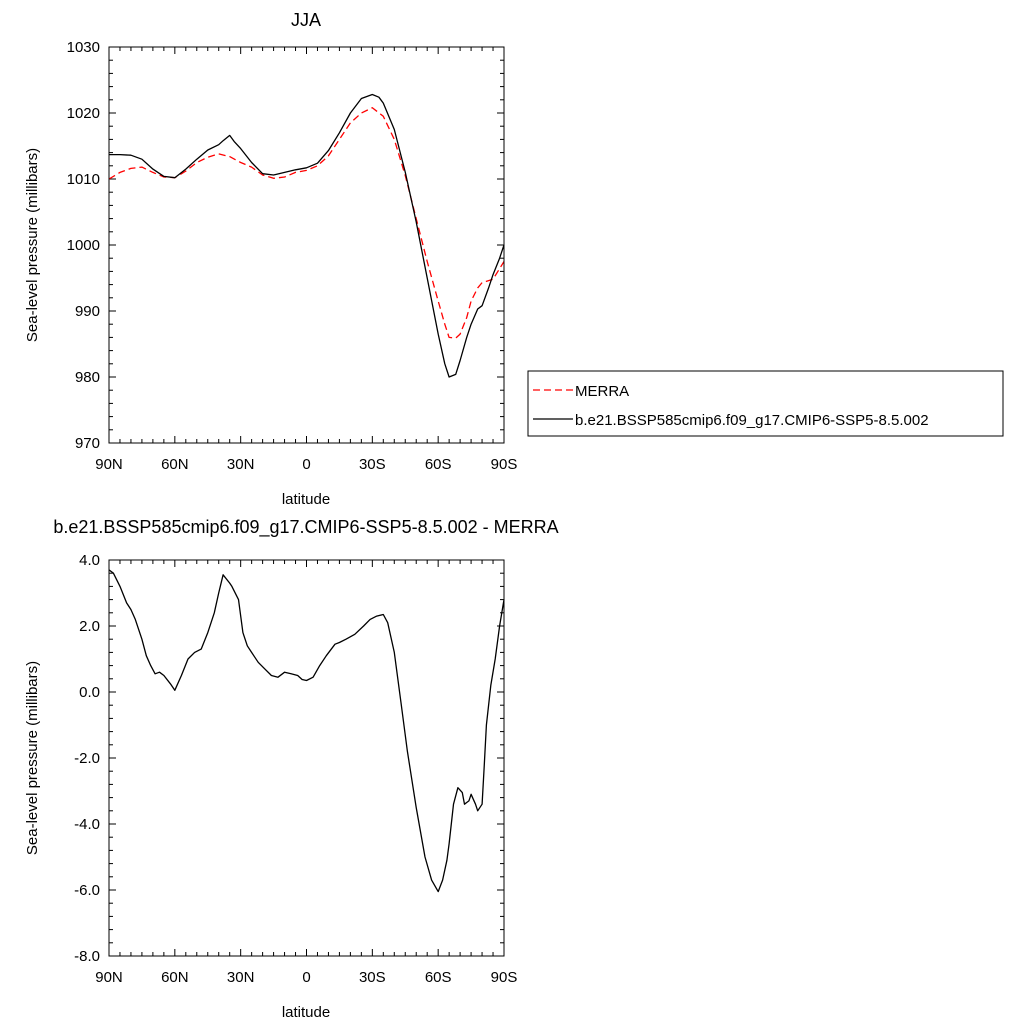  I want to click on bottom-series-line-model, so click(306, 731).